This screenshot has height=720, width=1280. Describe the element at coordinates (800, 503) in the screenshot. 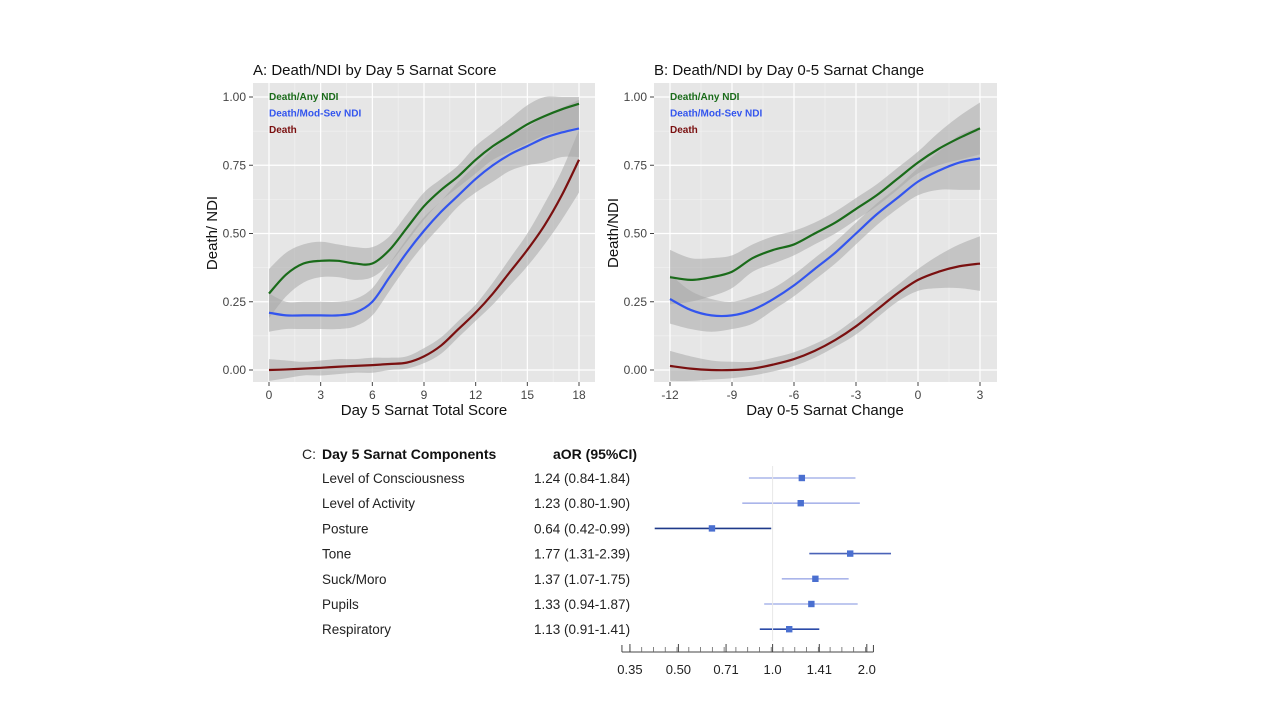

I see `forest-point-level-of-activity` at that location.